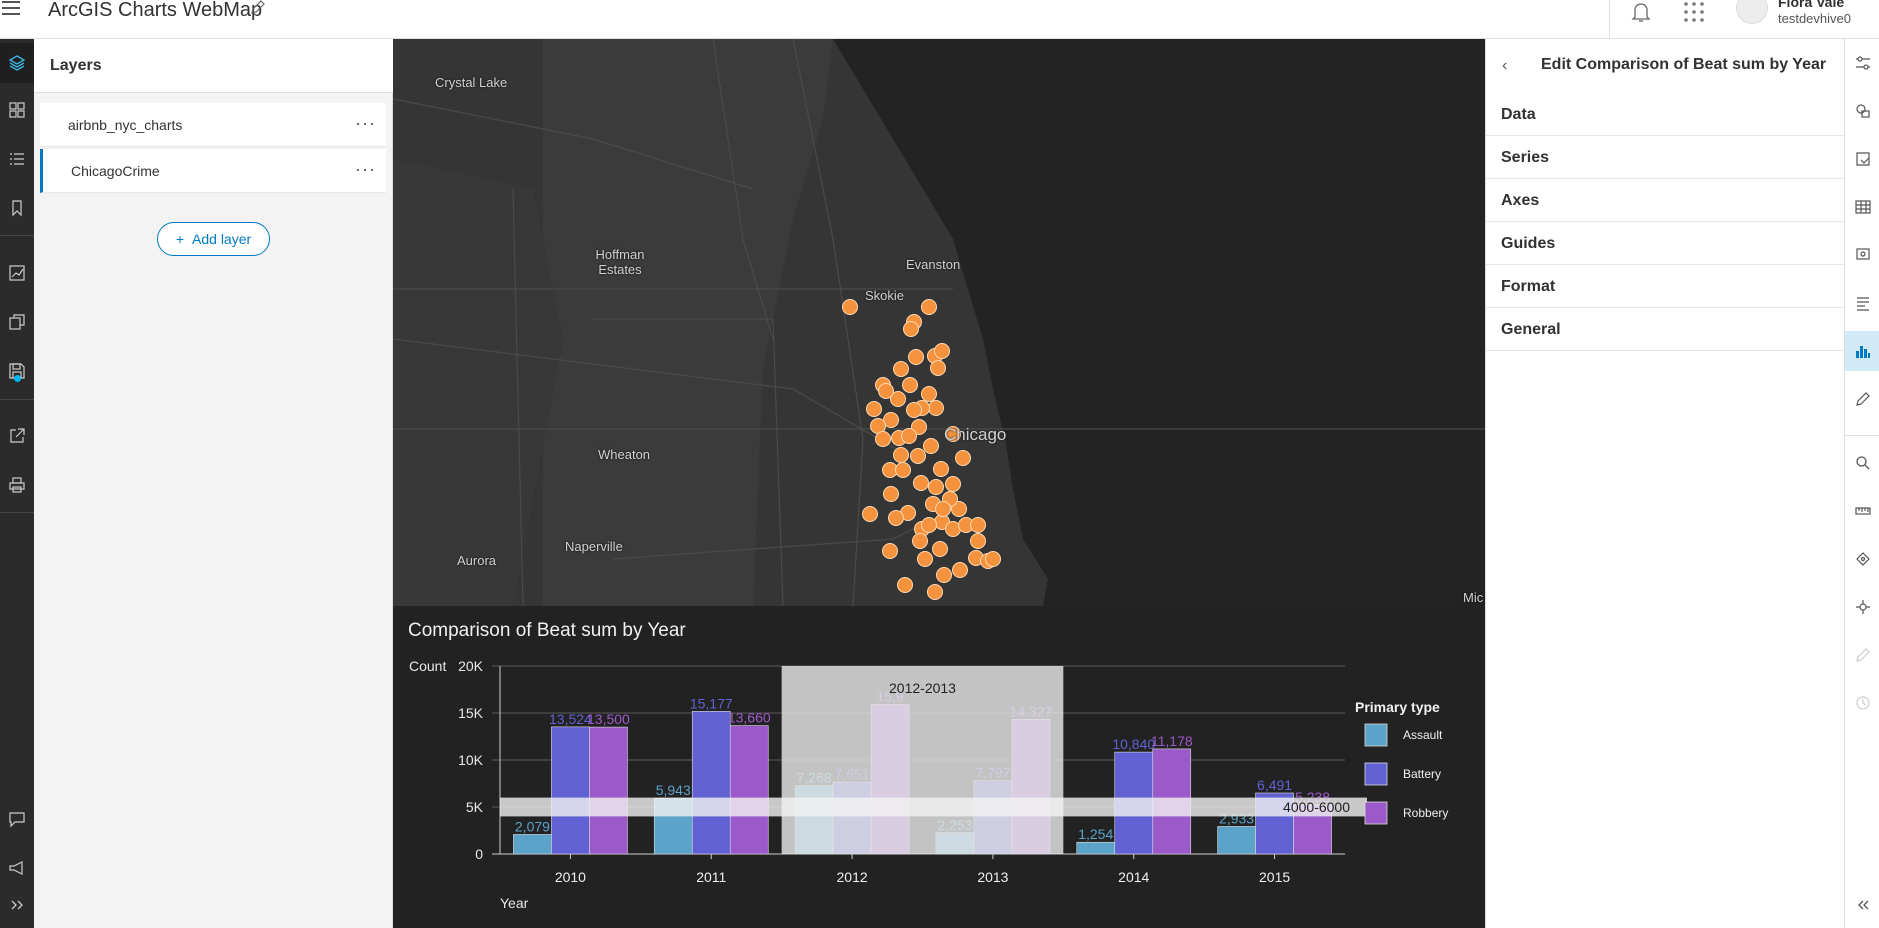  I want to click on section-series: Series, so click(1665, 157).